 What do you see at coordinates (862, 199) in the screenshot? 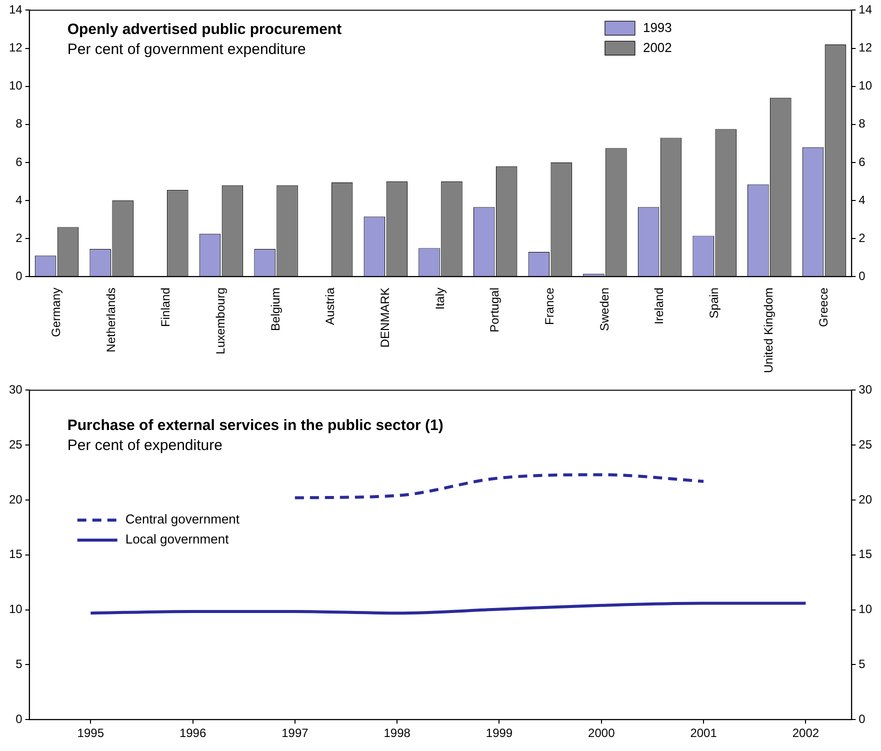
I see `y2-tick-label: 4` at bounding box center [862, 199].